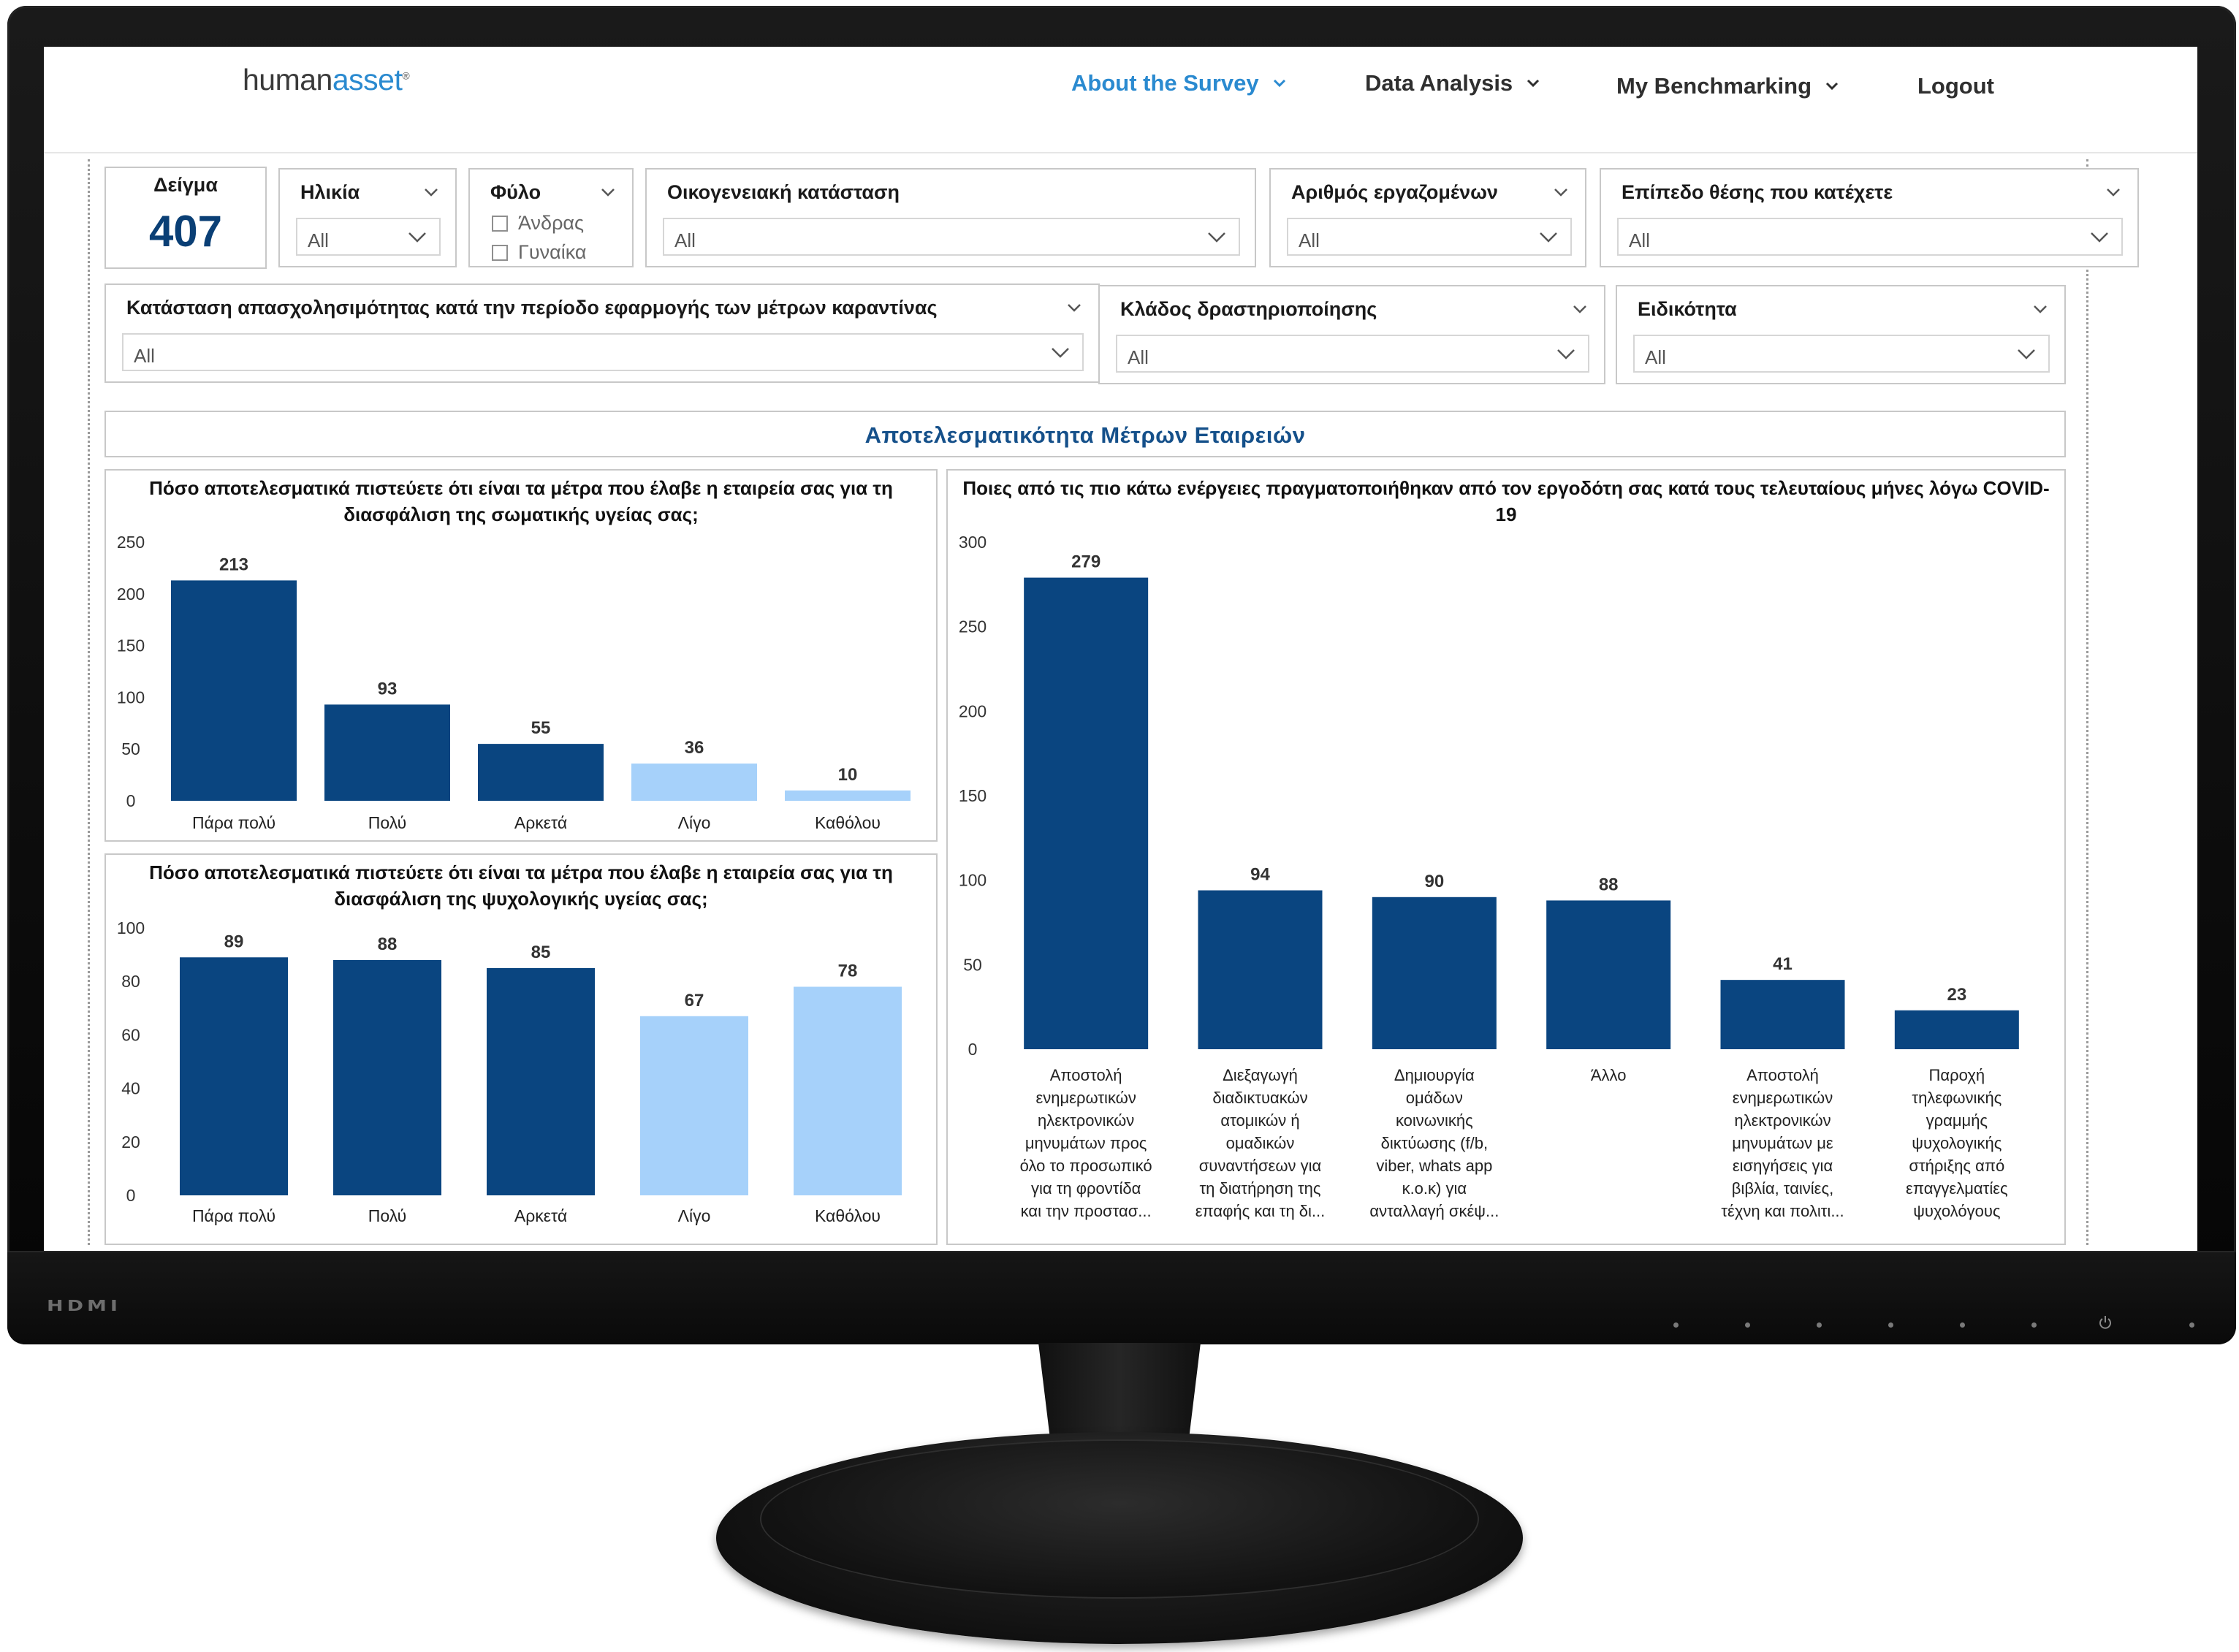 The image size is (2239, 1652). Describe the element at coordinates (784, 192) in the screenshot. I see `slicer-marital-title: Οικογενειακή κατάσταση` at that location.